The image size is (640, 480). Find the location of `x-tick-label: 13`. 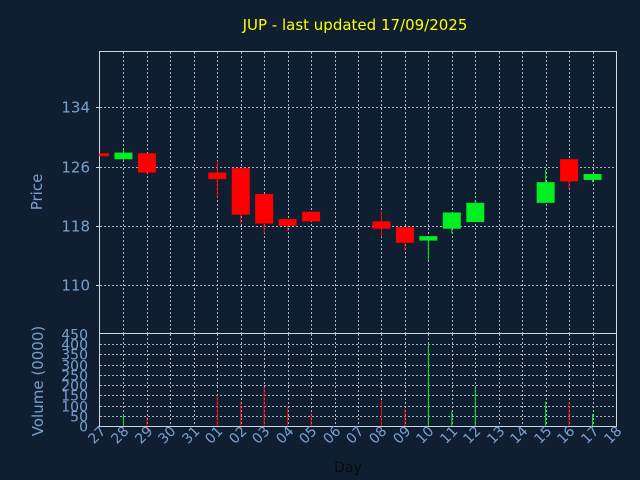

x-tick-label: 13 is located at coordinates (496, 436).